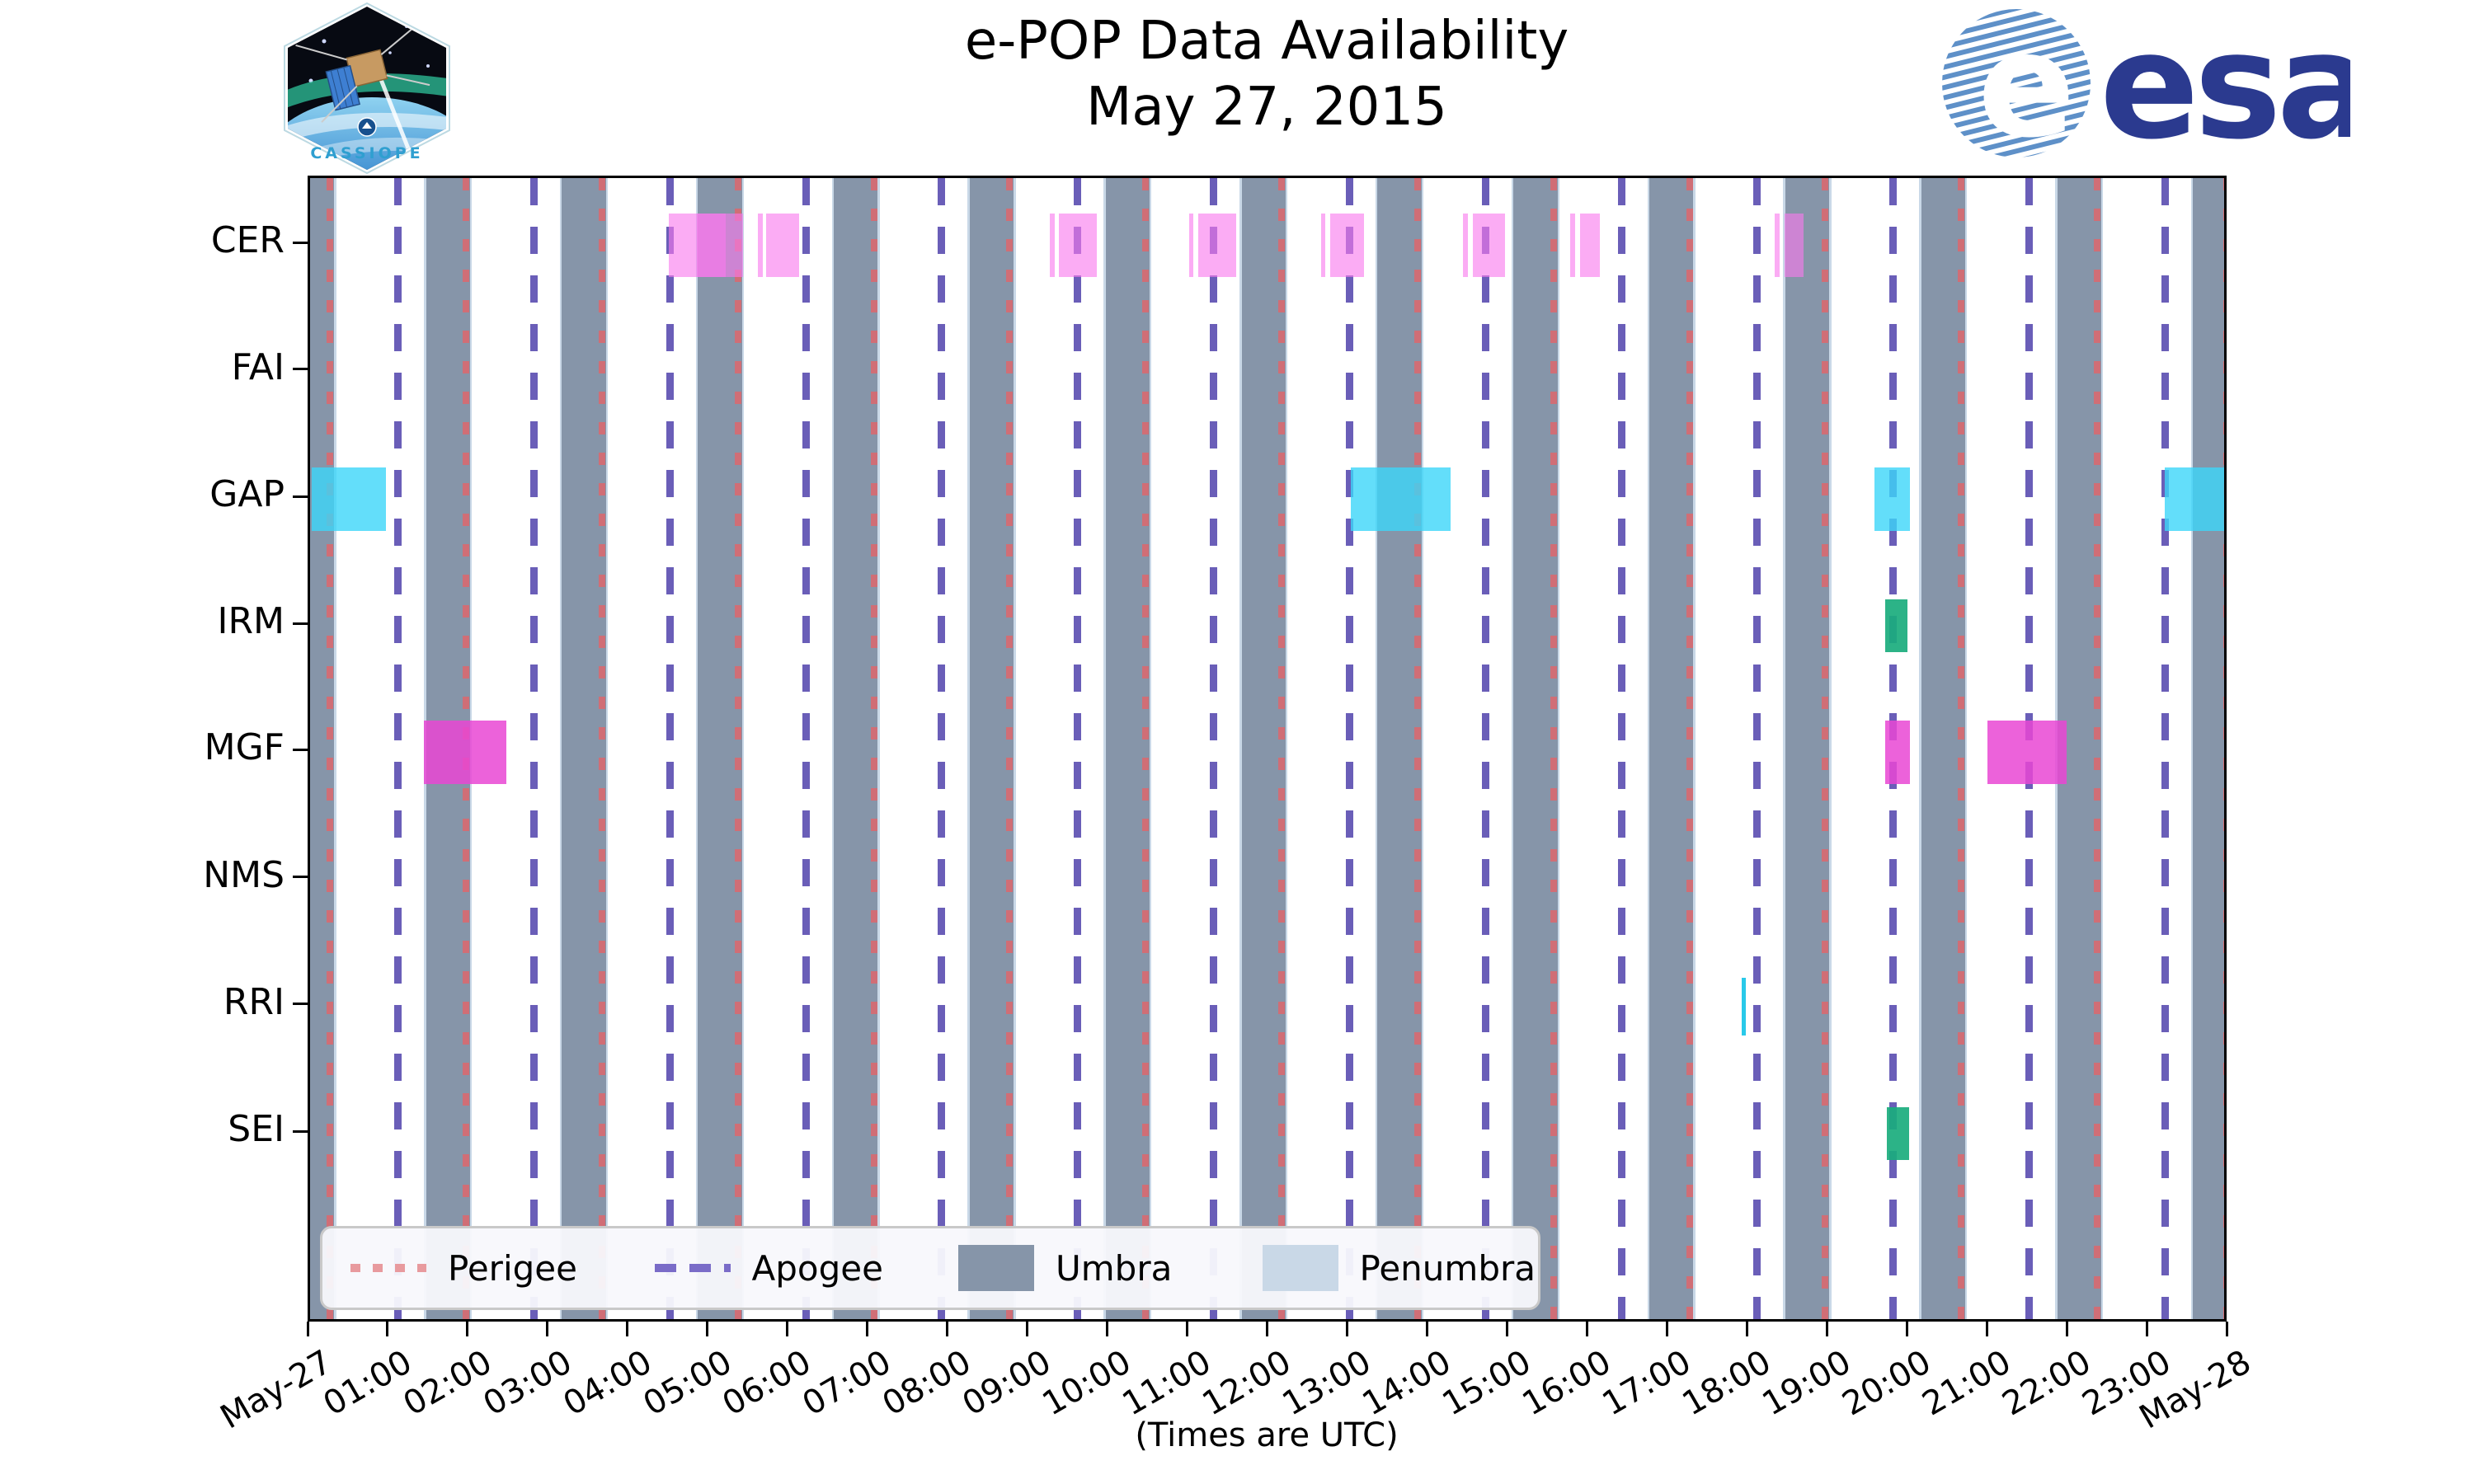 Image resolution: width=2474 pixels, height=1484 pixels. Describe the element at coordinates (2225, 83) in the screenshot. I see `esa-wordmark: esa` at that location.